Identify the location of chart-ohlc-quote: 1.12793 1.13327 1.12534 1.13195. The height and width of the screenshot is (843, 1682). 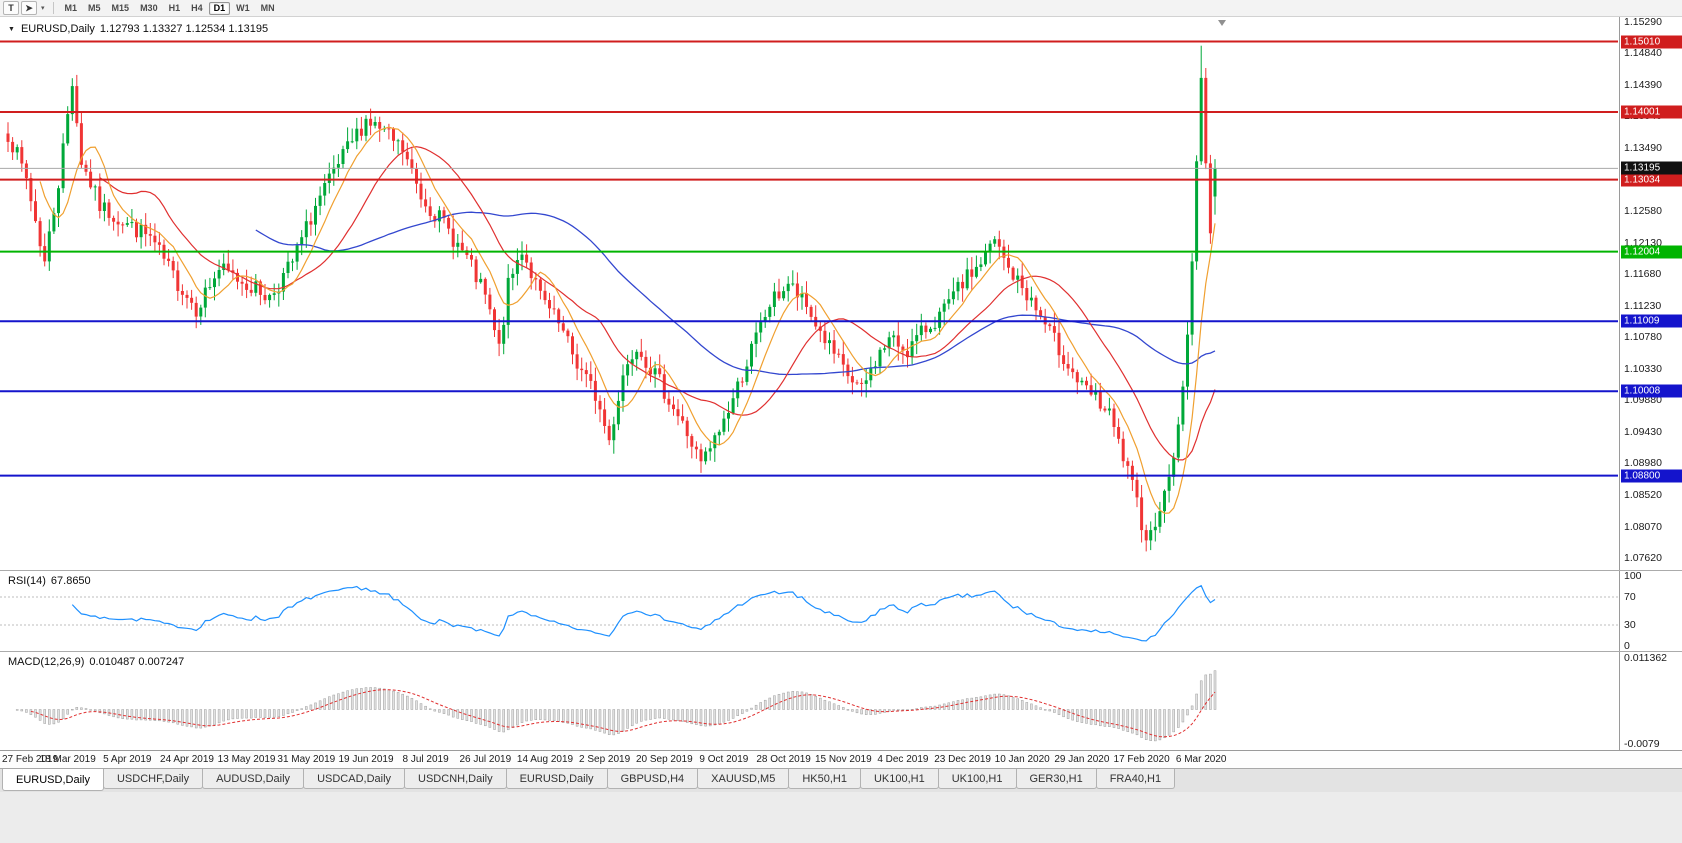
(184, 29).